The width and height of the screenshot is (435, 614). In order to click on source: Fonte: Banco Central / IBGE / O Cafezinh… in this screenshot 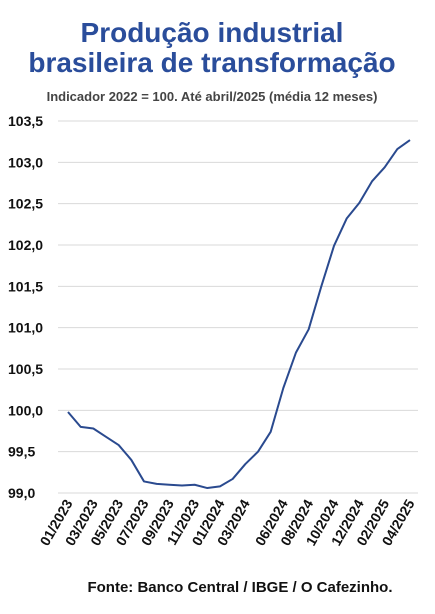, I will do `click(239, 587)`.